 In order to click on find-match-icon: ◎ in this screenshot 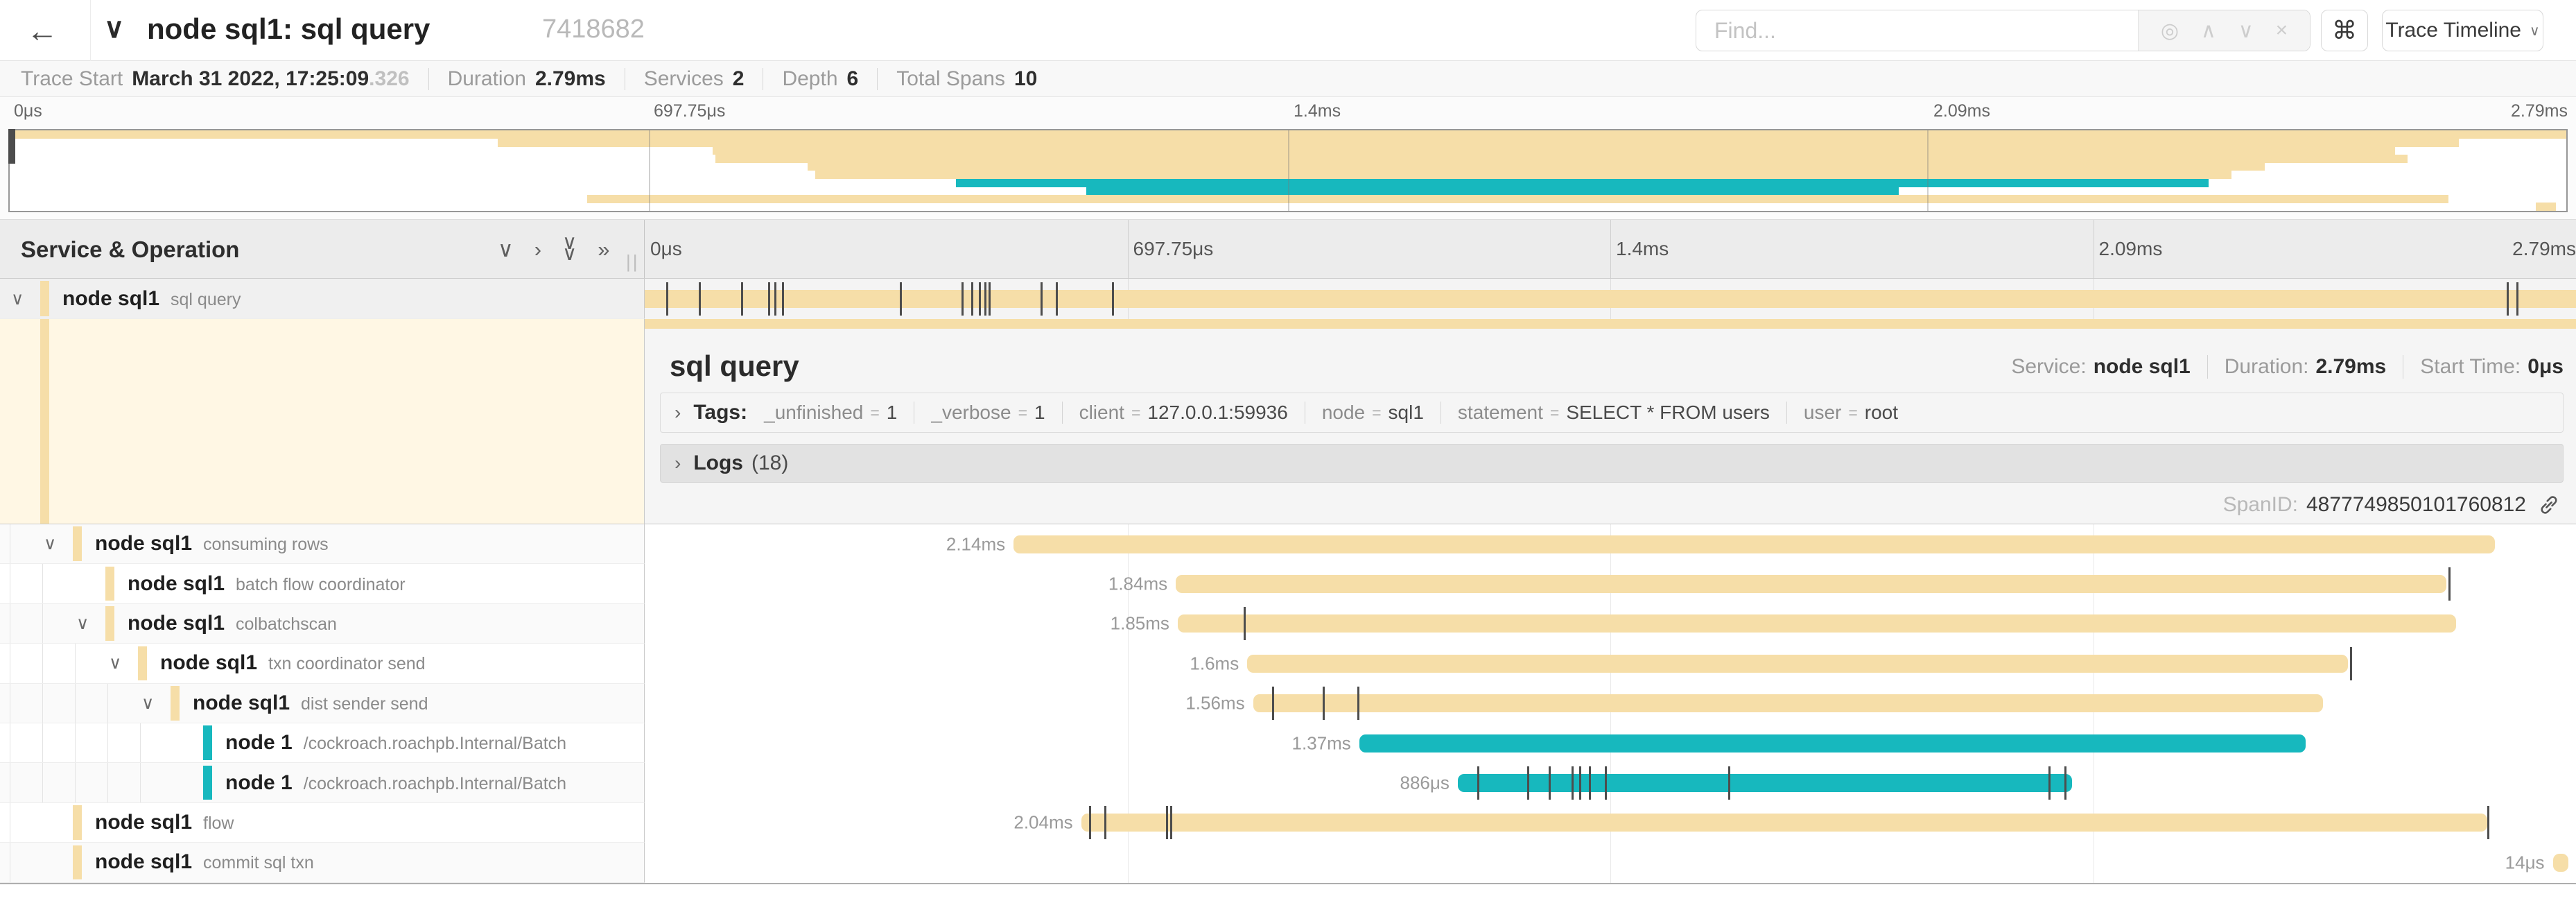, I will do `click(2169, 30)`.